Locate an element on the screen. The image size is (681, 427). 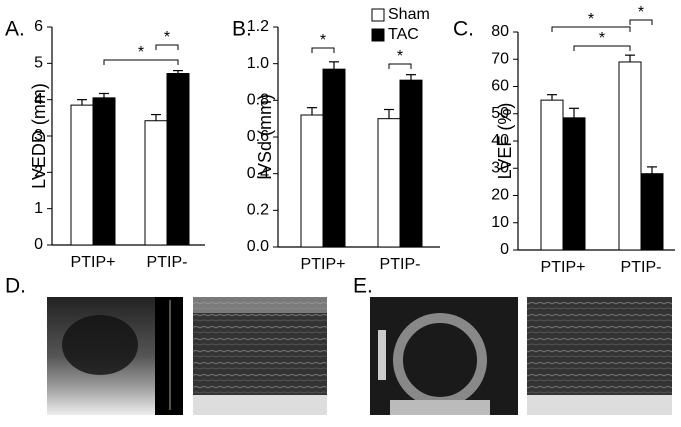
y-tick-label: 10 is located at coordinates (500, 222).